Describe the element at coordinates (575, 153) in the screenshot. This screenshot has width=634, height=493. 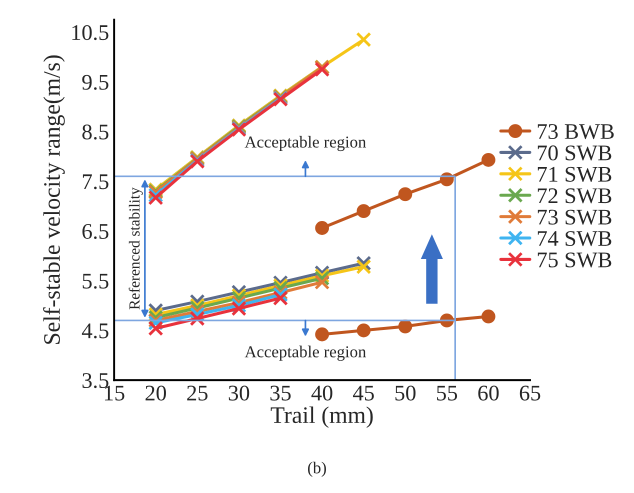
I see `legend-label: 70 SWB` at that location.